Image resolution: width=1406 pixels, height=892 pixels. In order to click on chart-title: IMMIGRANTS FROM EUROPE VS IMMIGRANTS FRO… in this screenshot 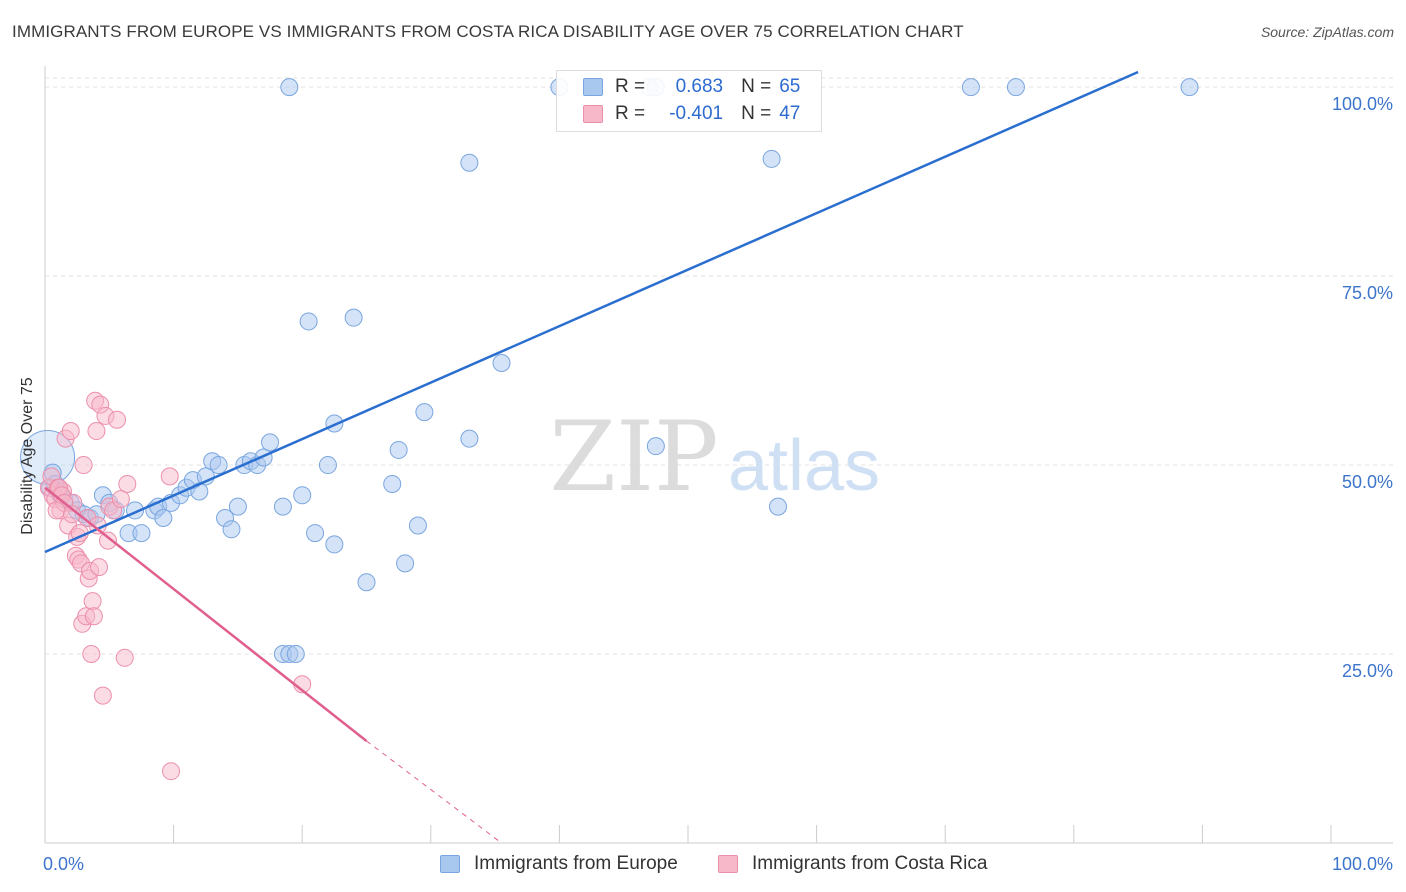, I will do `click(488, 31)`.